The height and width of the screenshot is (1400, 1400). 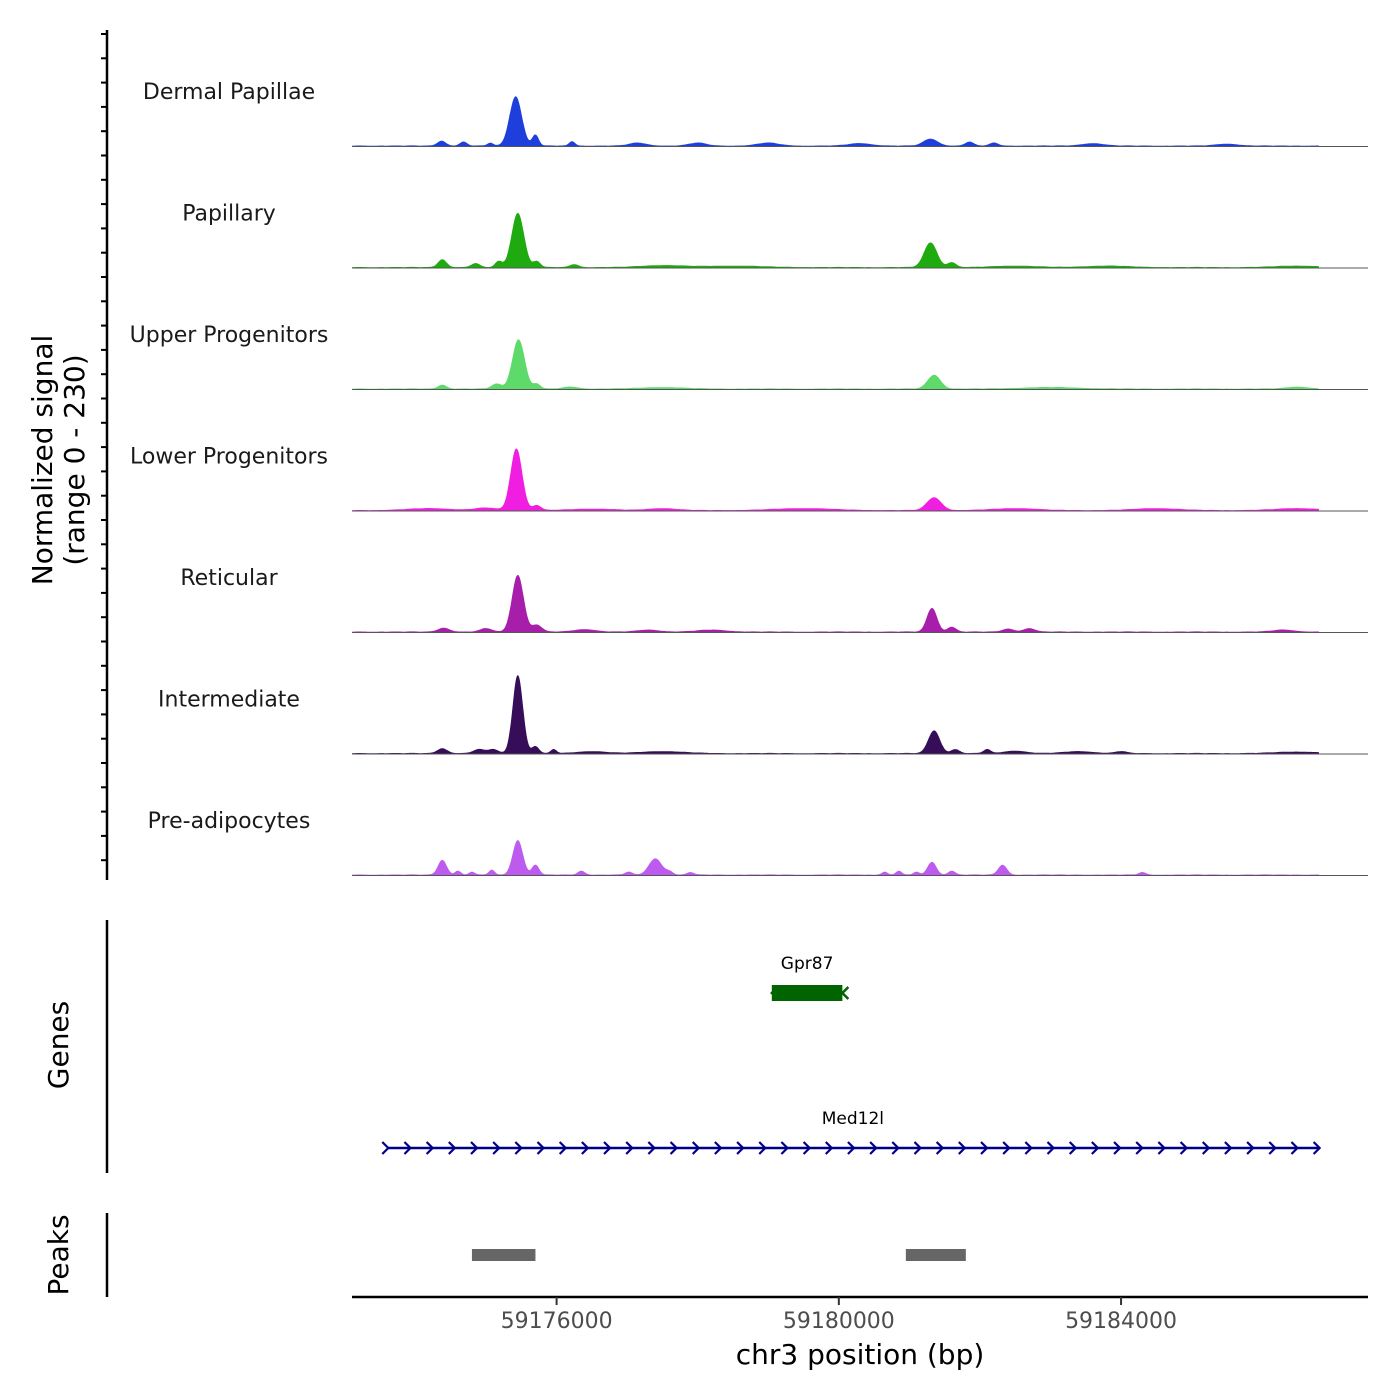 I want to click on track-papillary: Papillary, so click(x=775, y=235).